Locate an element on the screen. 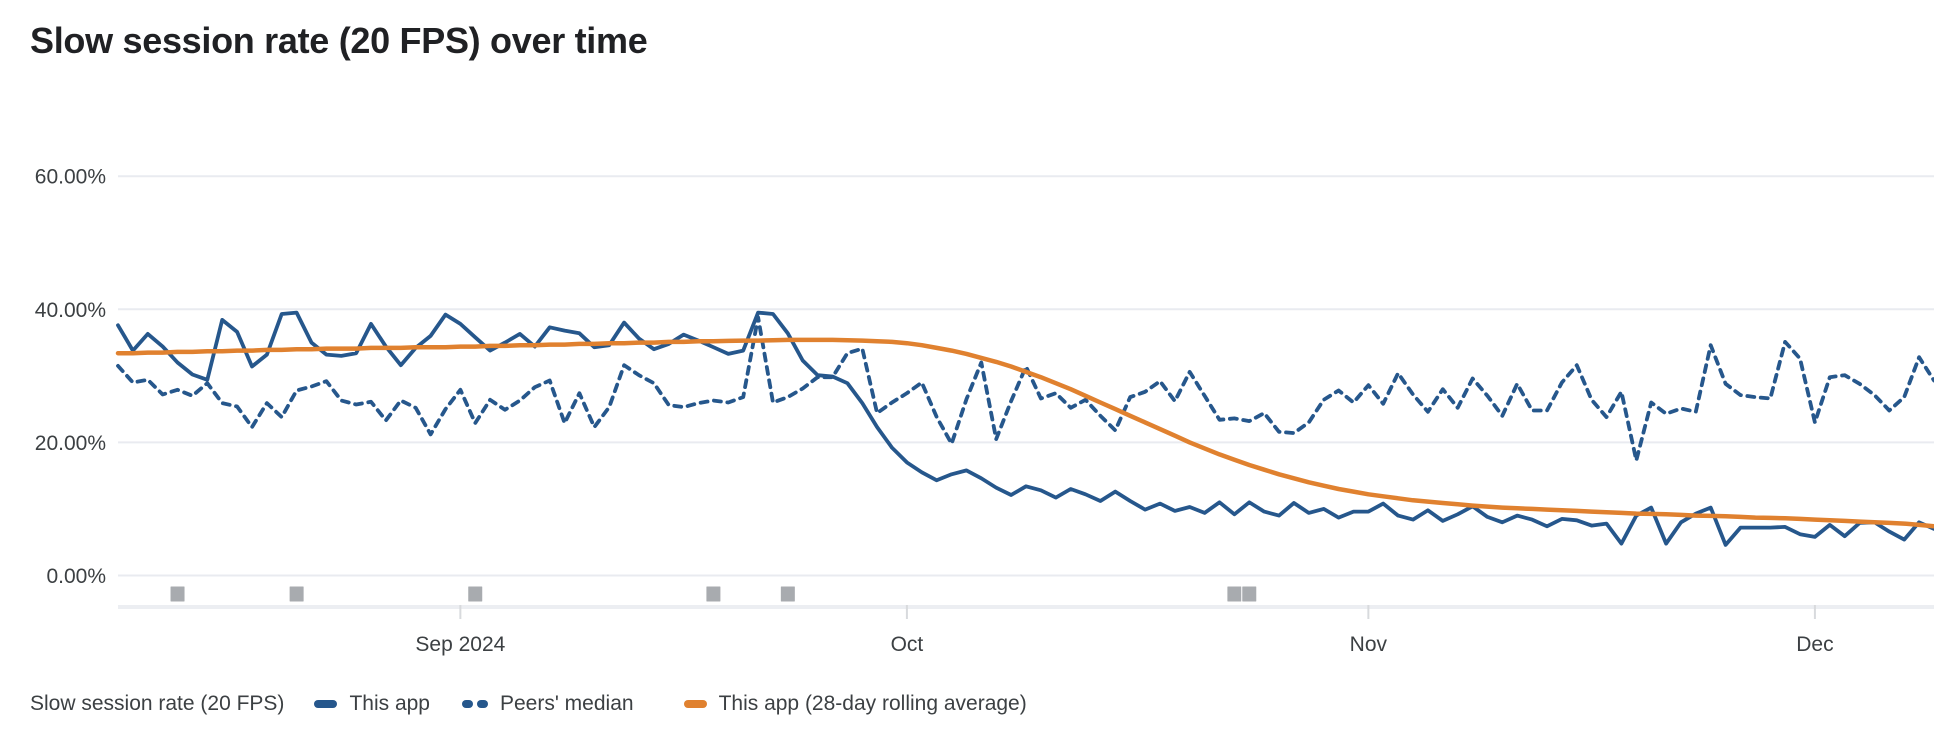 The image size is (1934, 736). x-axis-line is located at coordinates (1026, 607).